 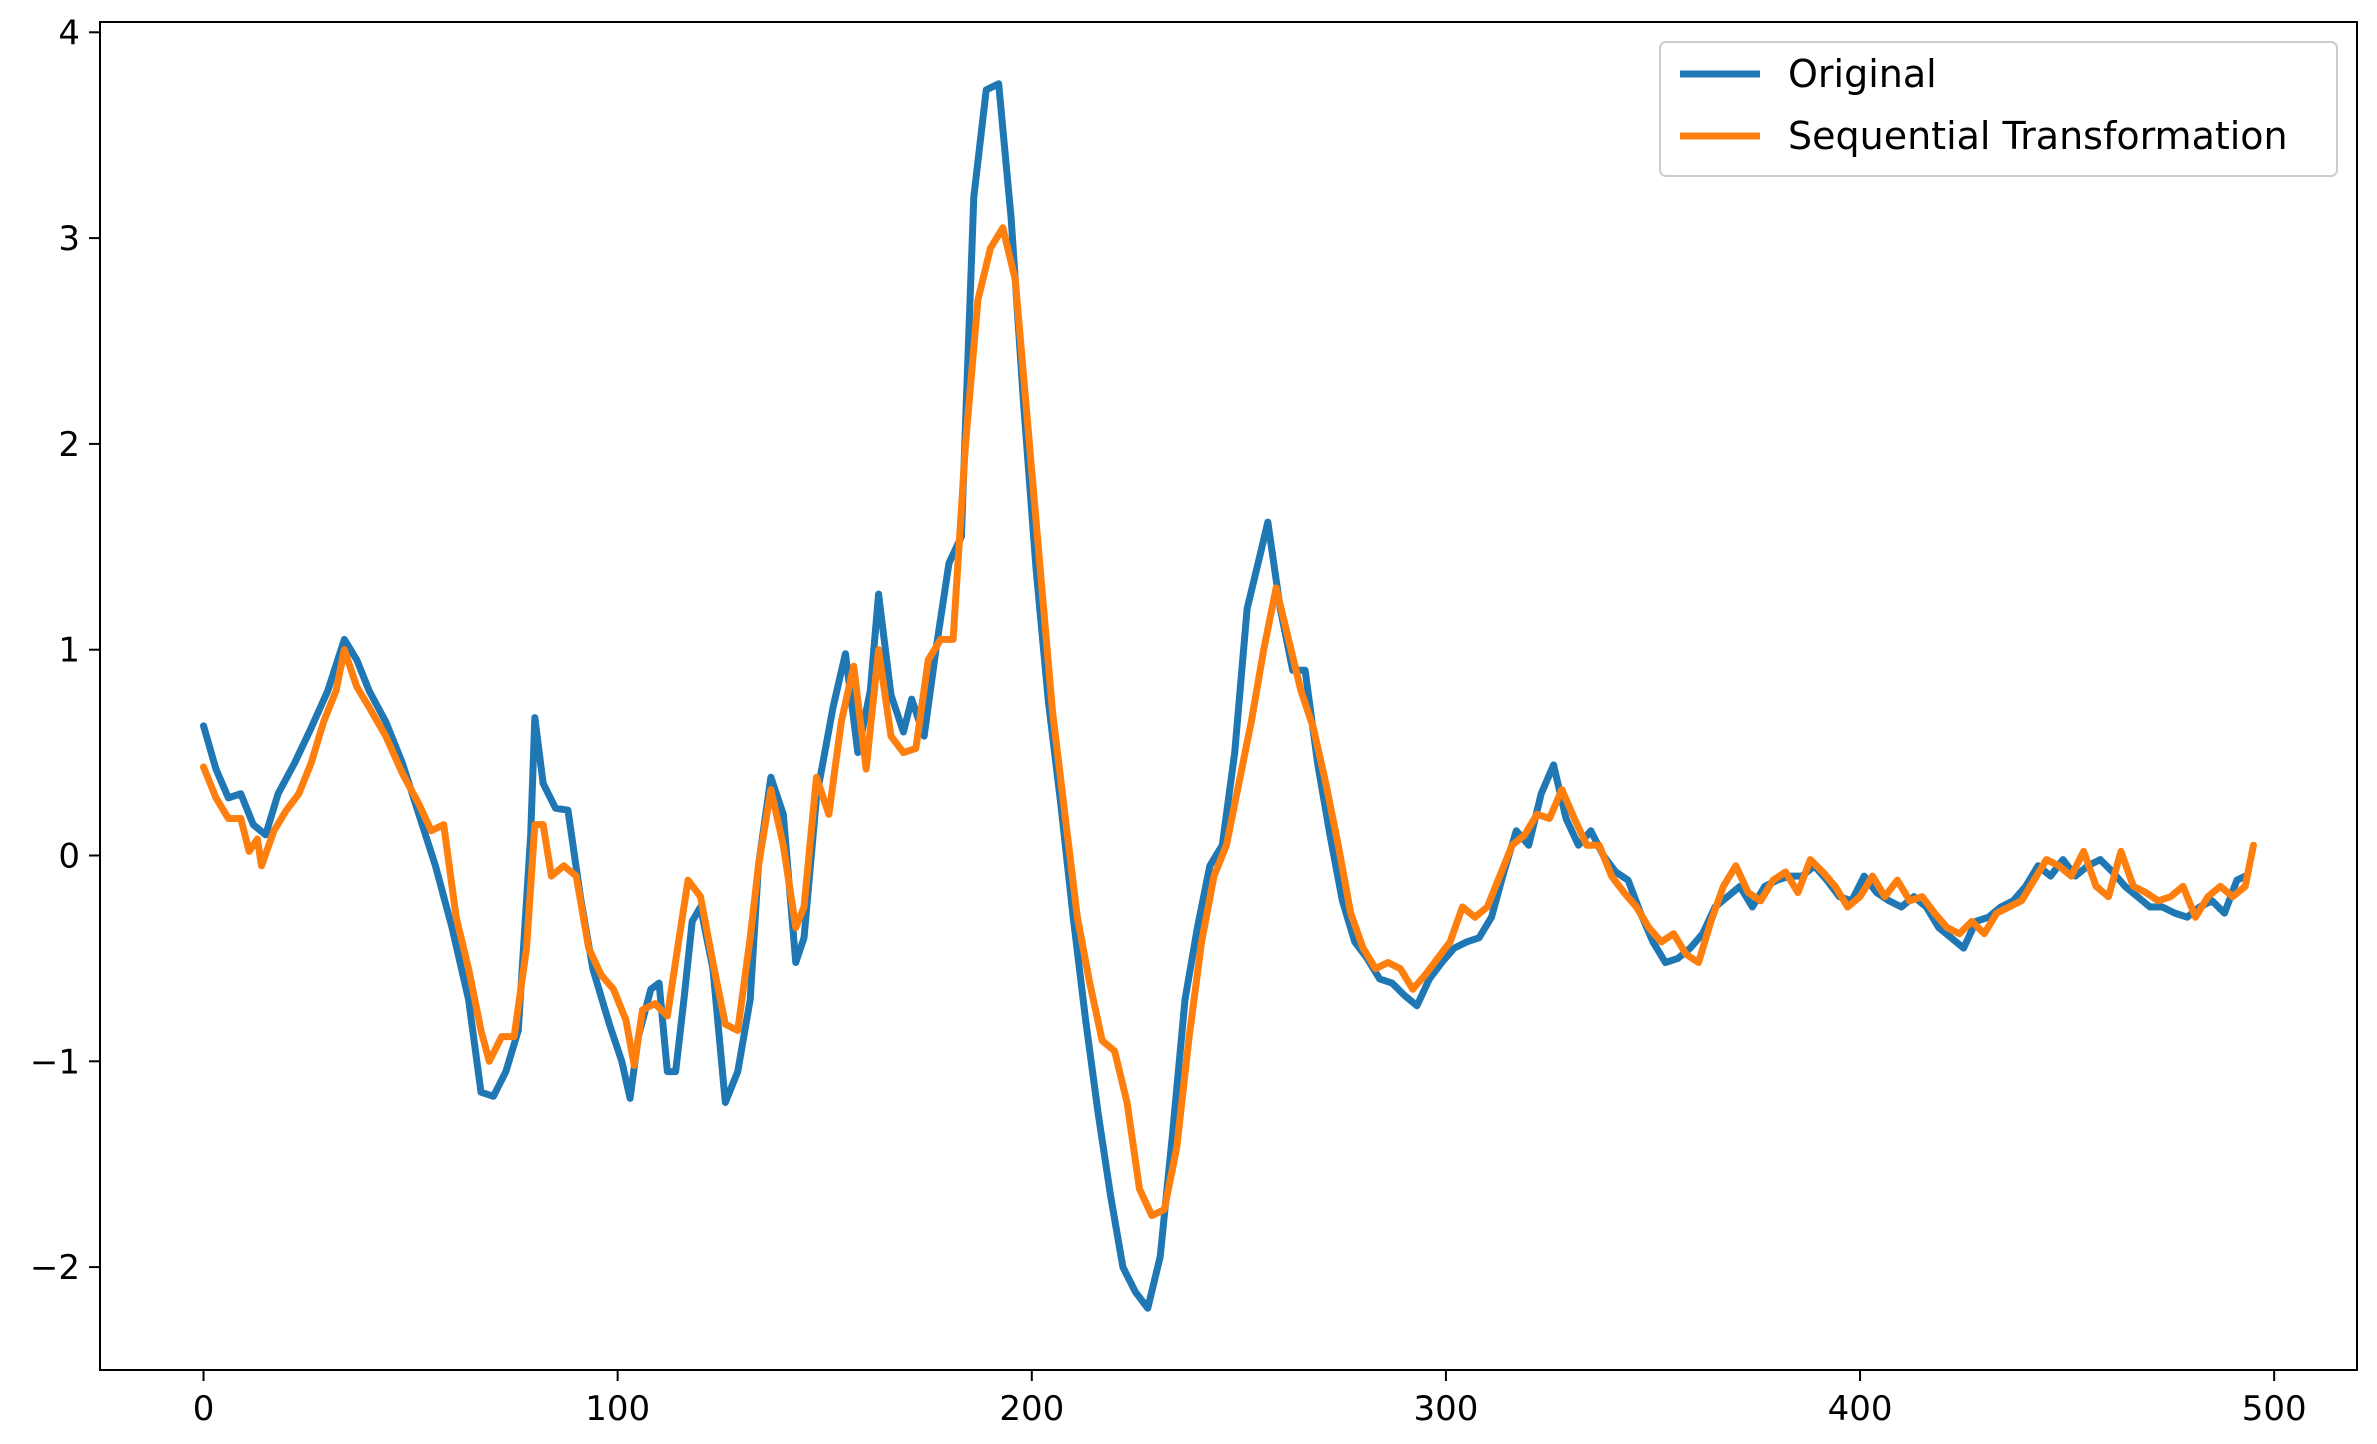 What do you see at coordinates (69, 33) in the screenshot?
I see `y-tick-label: 4` at bounding box center [69, 33].